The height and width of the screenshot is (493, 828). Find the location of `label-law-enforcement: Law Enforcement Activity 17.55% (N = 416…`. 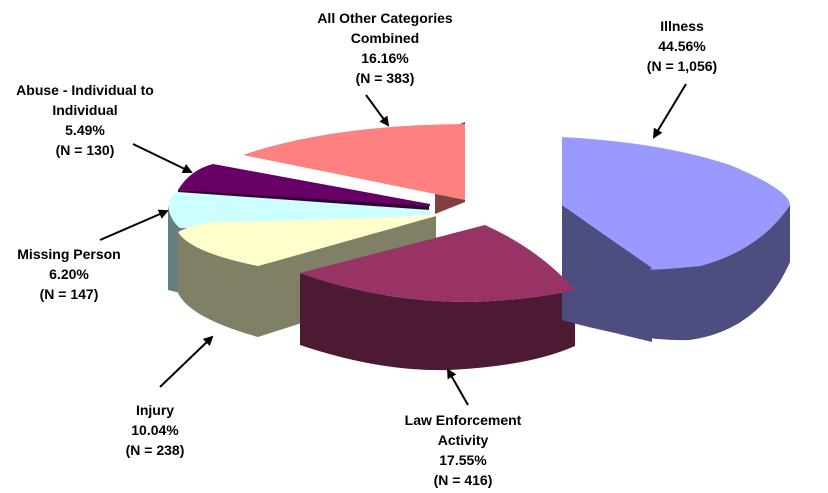

label-law-enforcement: Law Enforcement Activity 17.55% (N = 416… is located at coordinates (463, 450).